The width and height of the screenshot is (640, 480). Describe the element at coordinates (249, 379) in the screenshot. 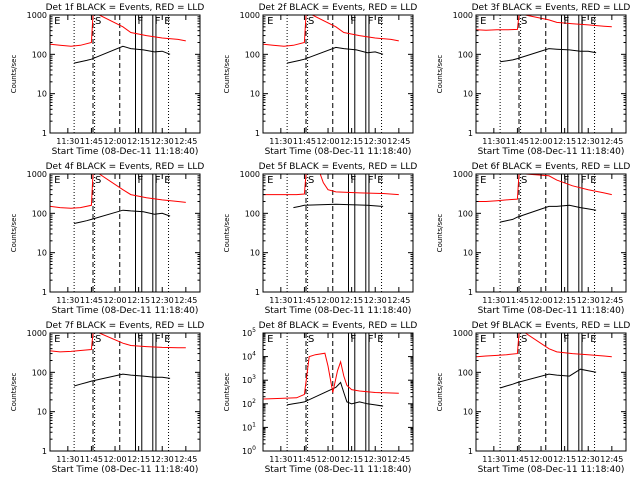

I see `y-tick-label: 10³` at that location.